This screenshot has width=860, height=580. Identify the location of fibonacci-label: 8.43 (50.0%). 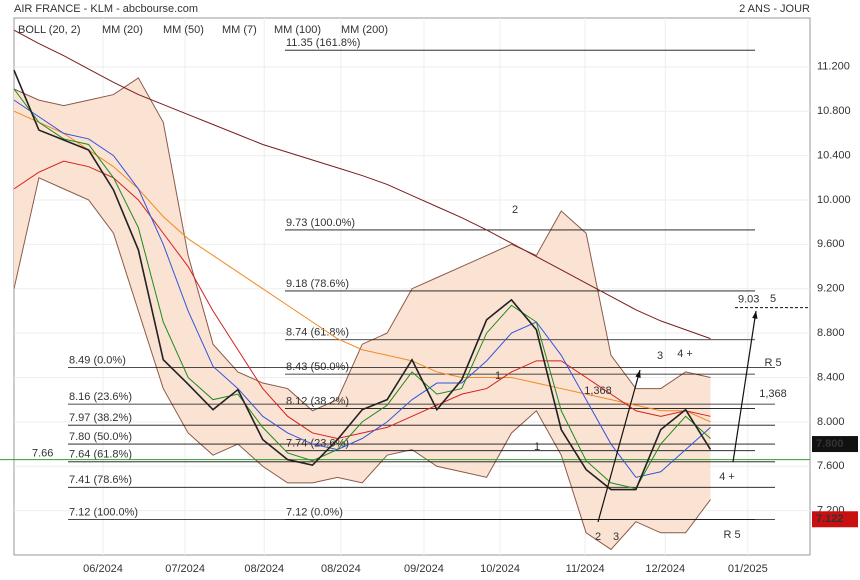
(317, 367).